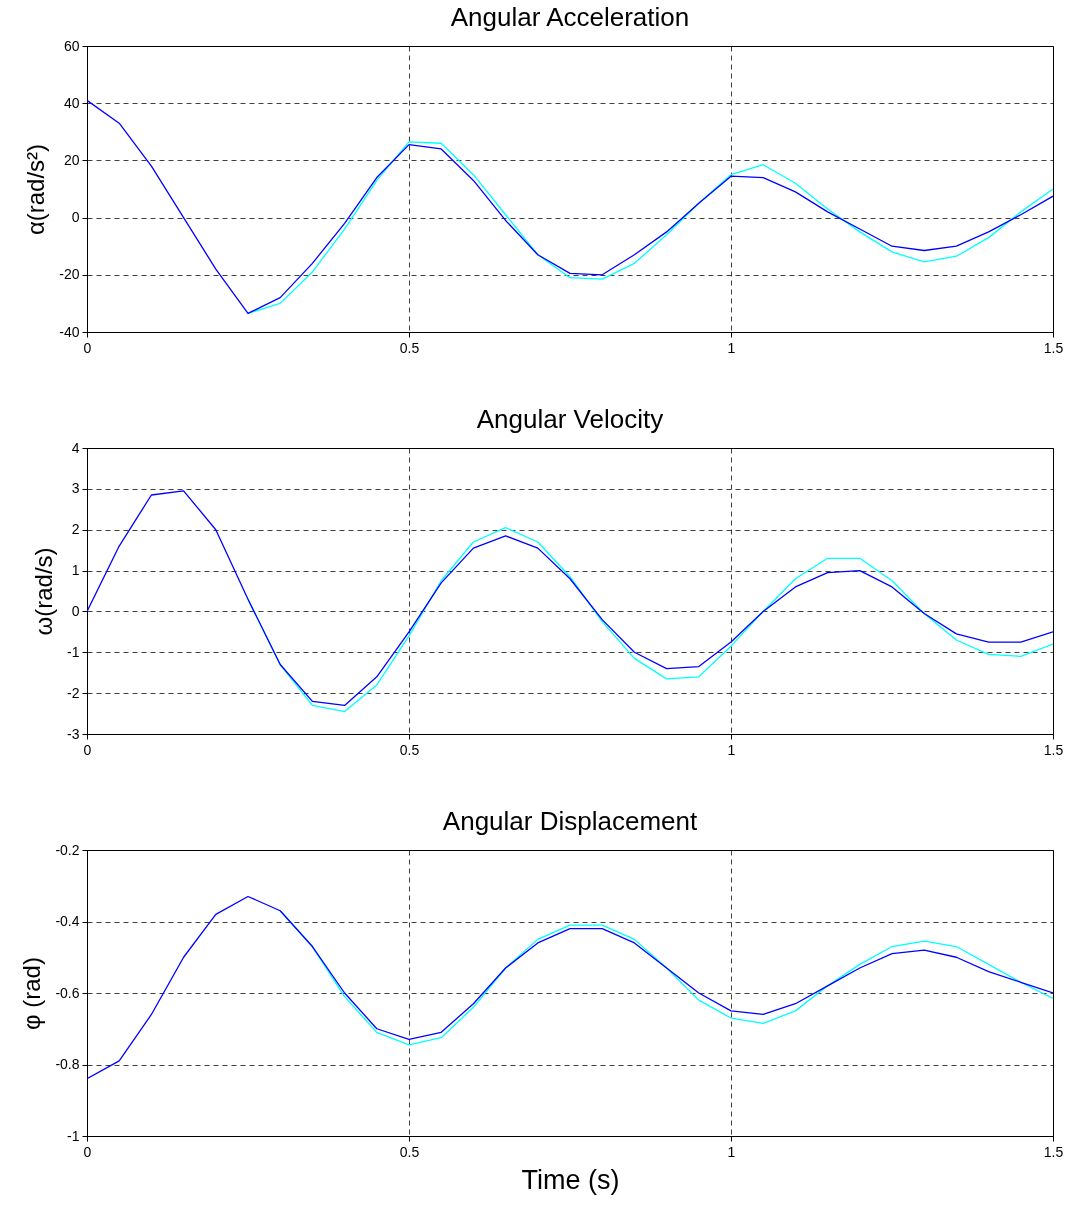 This screenshot has height=1207, width=1073. What do you see at coordinates (71, 102) in the screenshot?
I see `y-tick-label: 40` at bounding box center [71, 102].